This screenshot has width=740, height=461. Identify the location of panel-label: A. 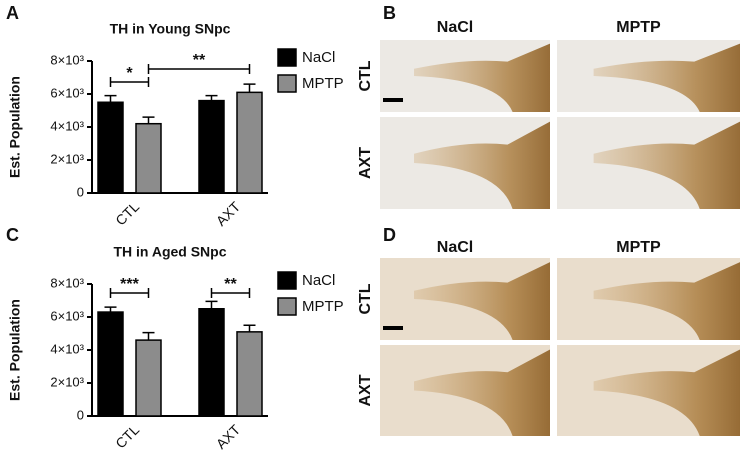
(12, 13).